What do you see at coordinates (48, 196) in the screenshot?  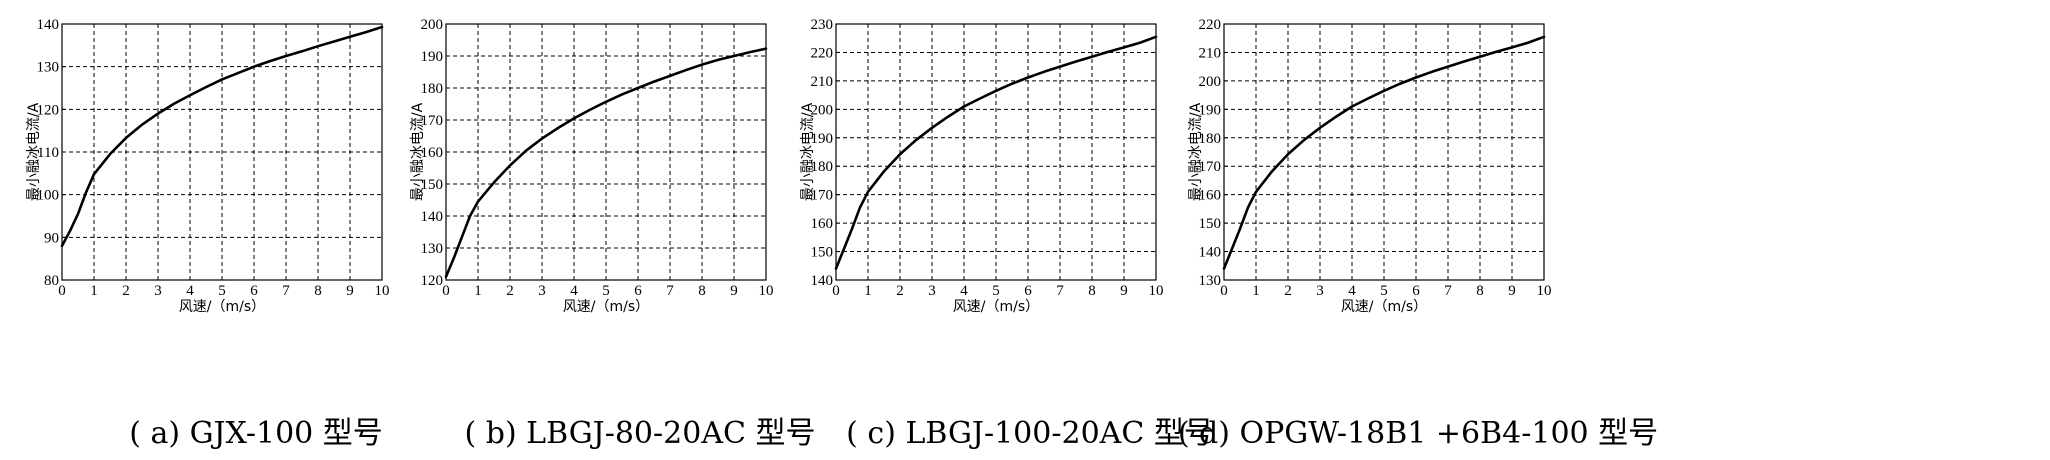 I see `y-tick-label: 100` at bounding box center [48, 196].